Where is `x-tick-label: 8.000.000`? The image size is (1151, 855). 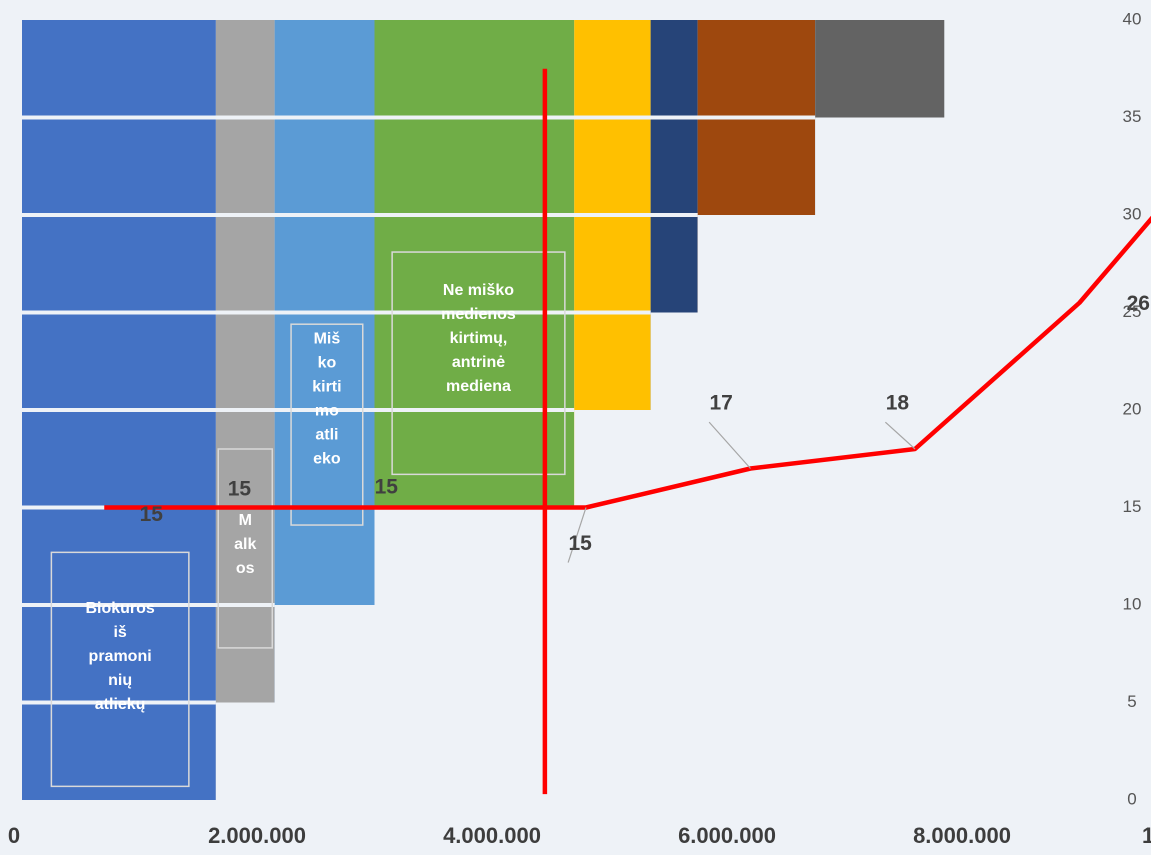 x-tick-label: 8.000.000 is located at coordinates (962, 835).